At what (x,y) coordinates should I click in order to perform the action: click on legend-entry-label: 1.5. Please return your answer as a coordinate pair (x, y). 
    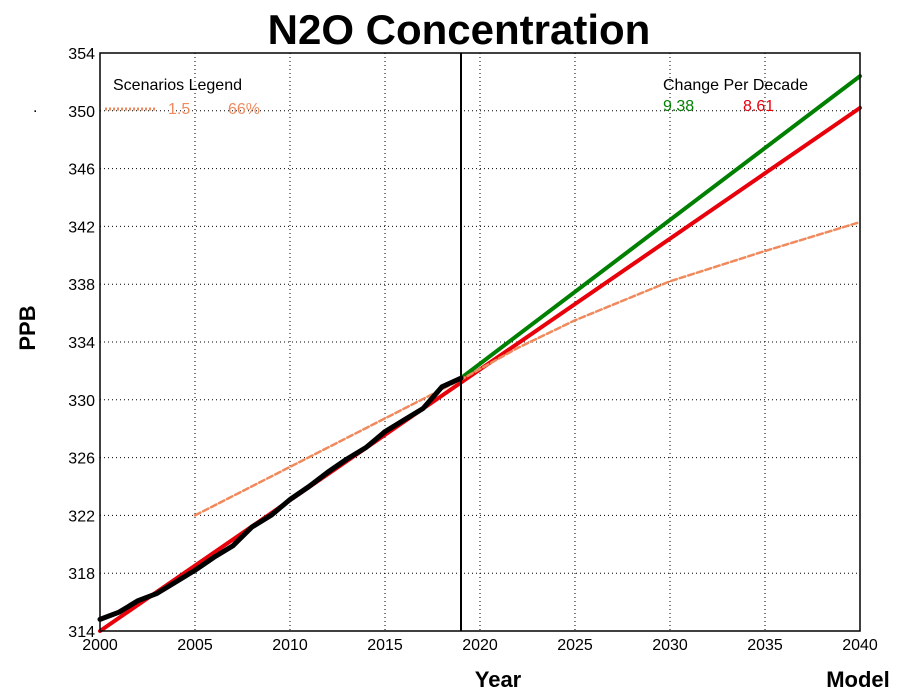
    Looking at the image, I should click on (179, 109).